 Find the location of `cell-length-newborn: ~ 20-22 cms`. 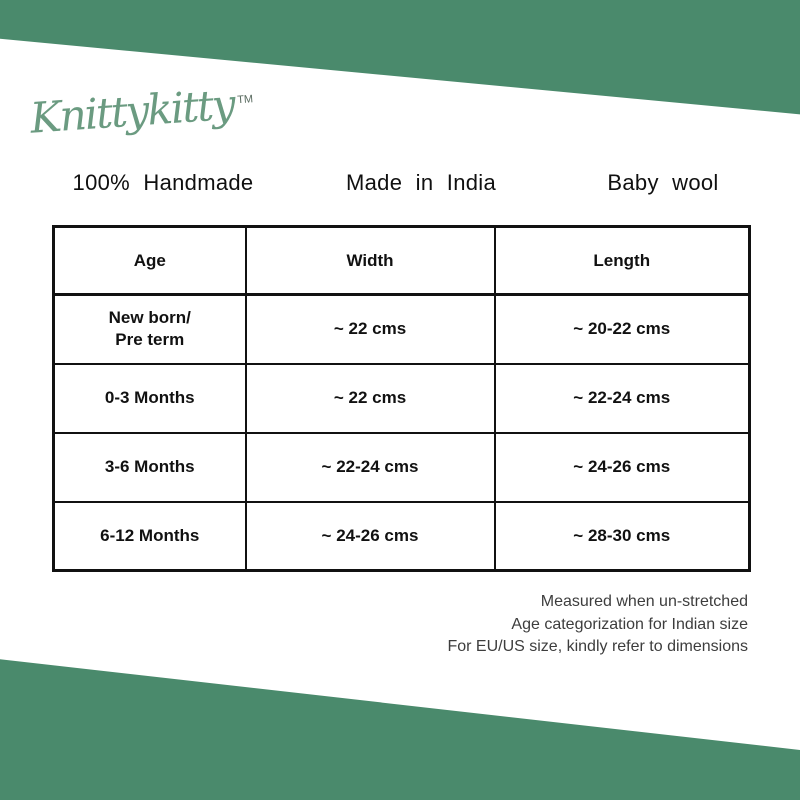

cell-length-newborn: ~ 20-22 cms is located at coordinates (622, 329).